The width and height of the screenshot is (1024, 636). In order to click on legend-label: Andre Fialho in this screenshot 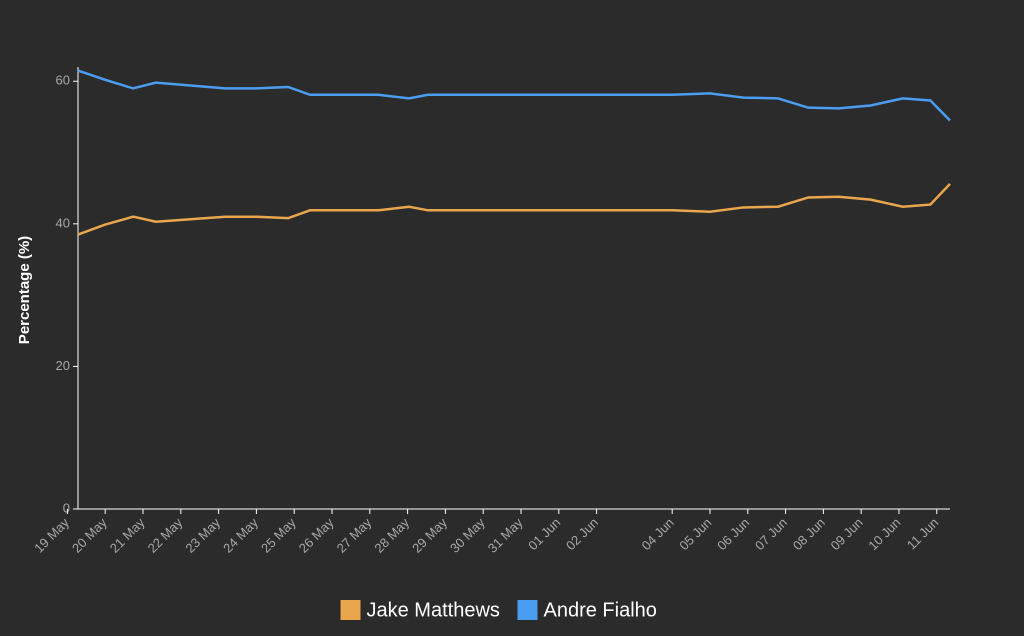, I will do `click(600, 610)`.